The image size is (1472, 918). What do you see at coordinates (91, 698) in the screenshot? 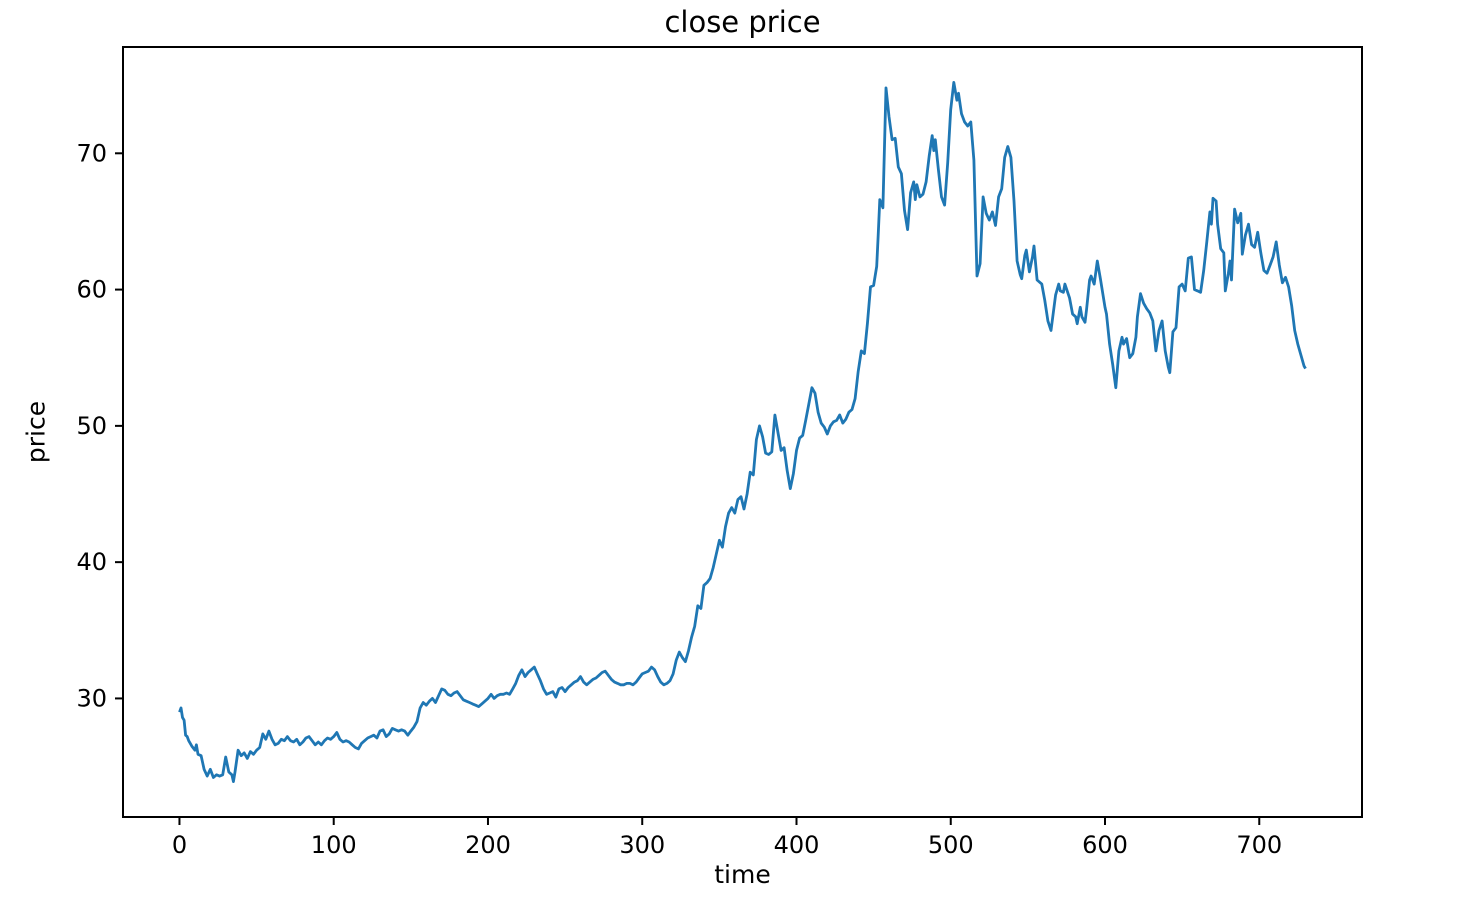
I see `y-tick-label: 30` at bounding box center [91, 698].